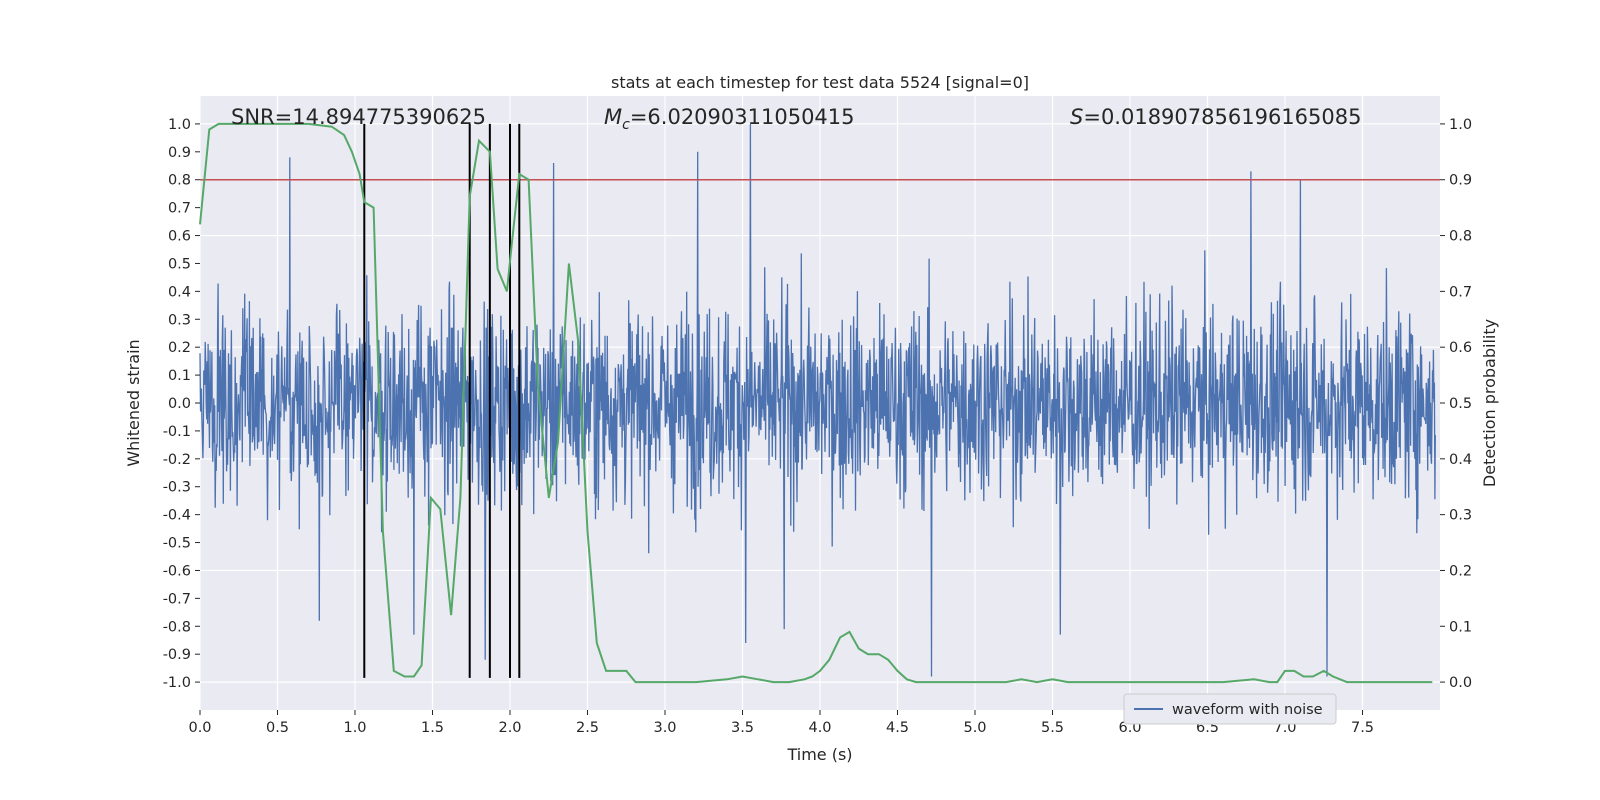 This screenshot has height=800, width=1600. Describe the element at coordinates (179, 237) in the screenshot. I see `y-tick-label: 0.6` at that location.